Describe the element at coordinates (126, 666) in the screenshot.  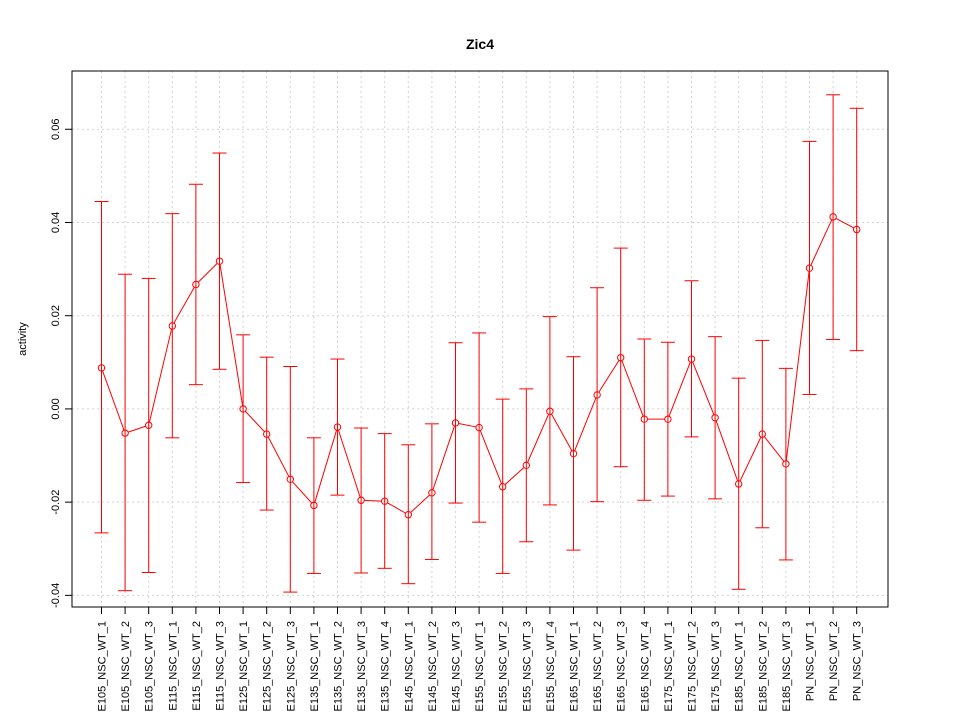
I see `x-tick-label: E105_NSC_WT_2` at that location.